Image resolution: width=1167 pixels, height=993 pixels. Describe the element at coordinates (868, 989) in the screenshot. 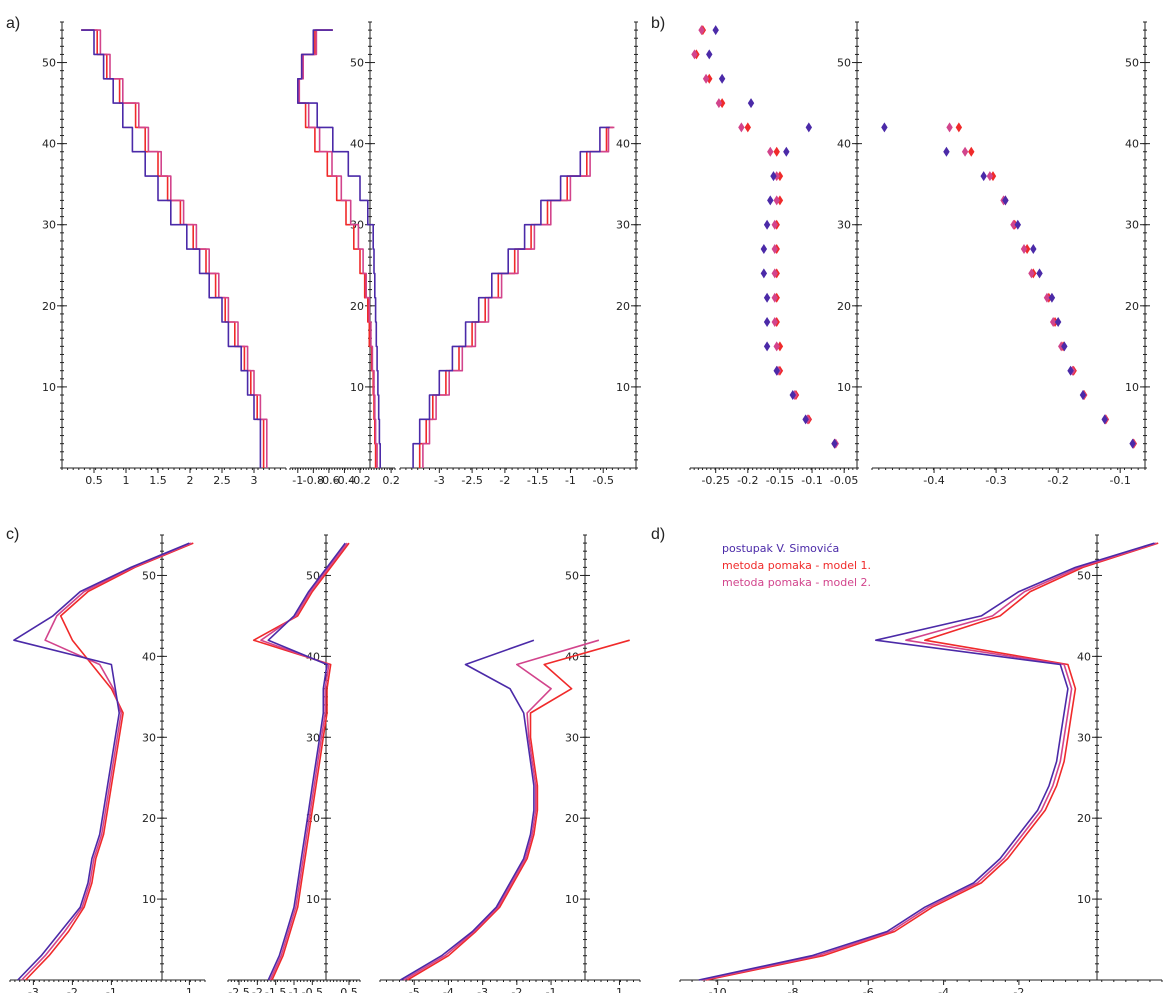

I see `x-tick-label: -6` at that location.